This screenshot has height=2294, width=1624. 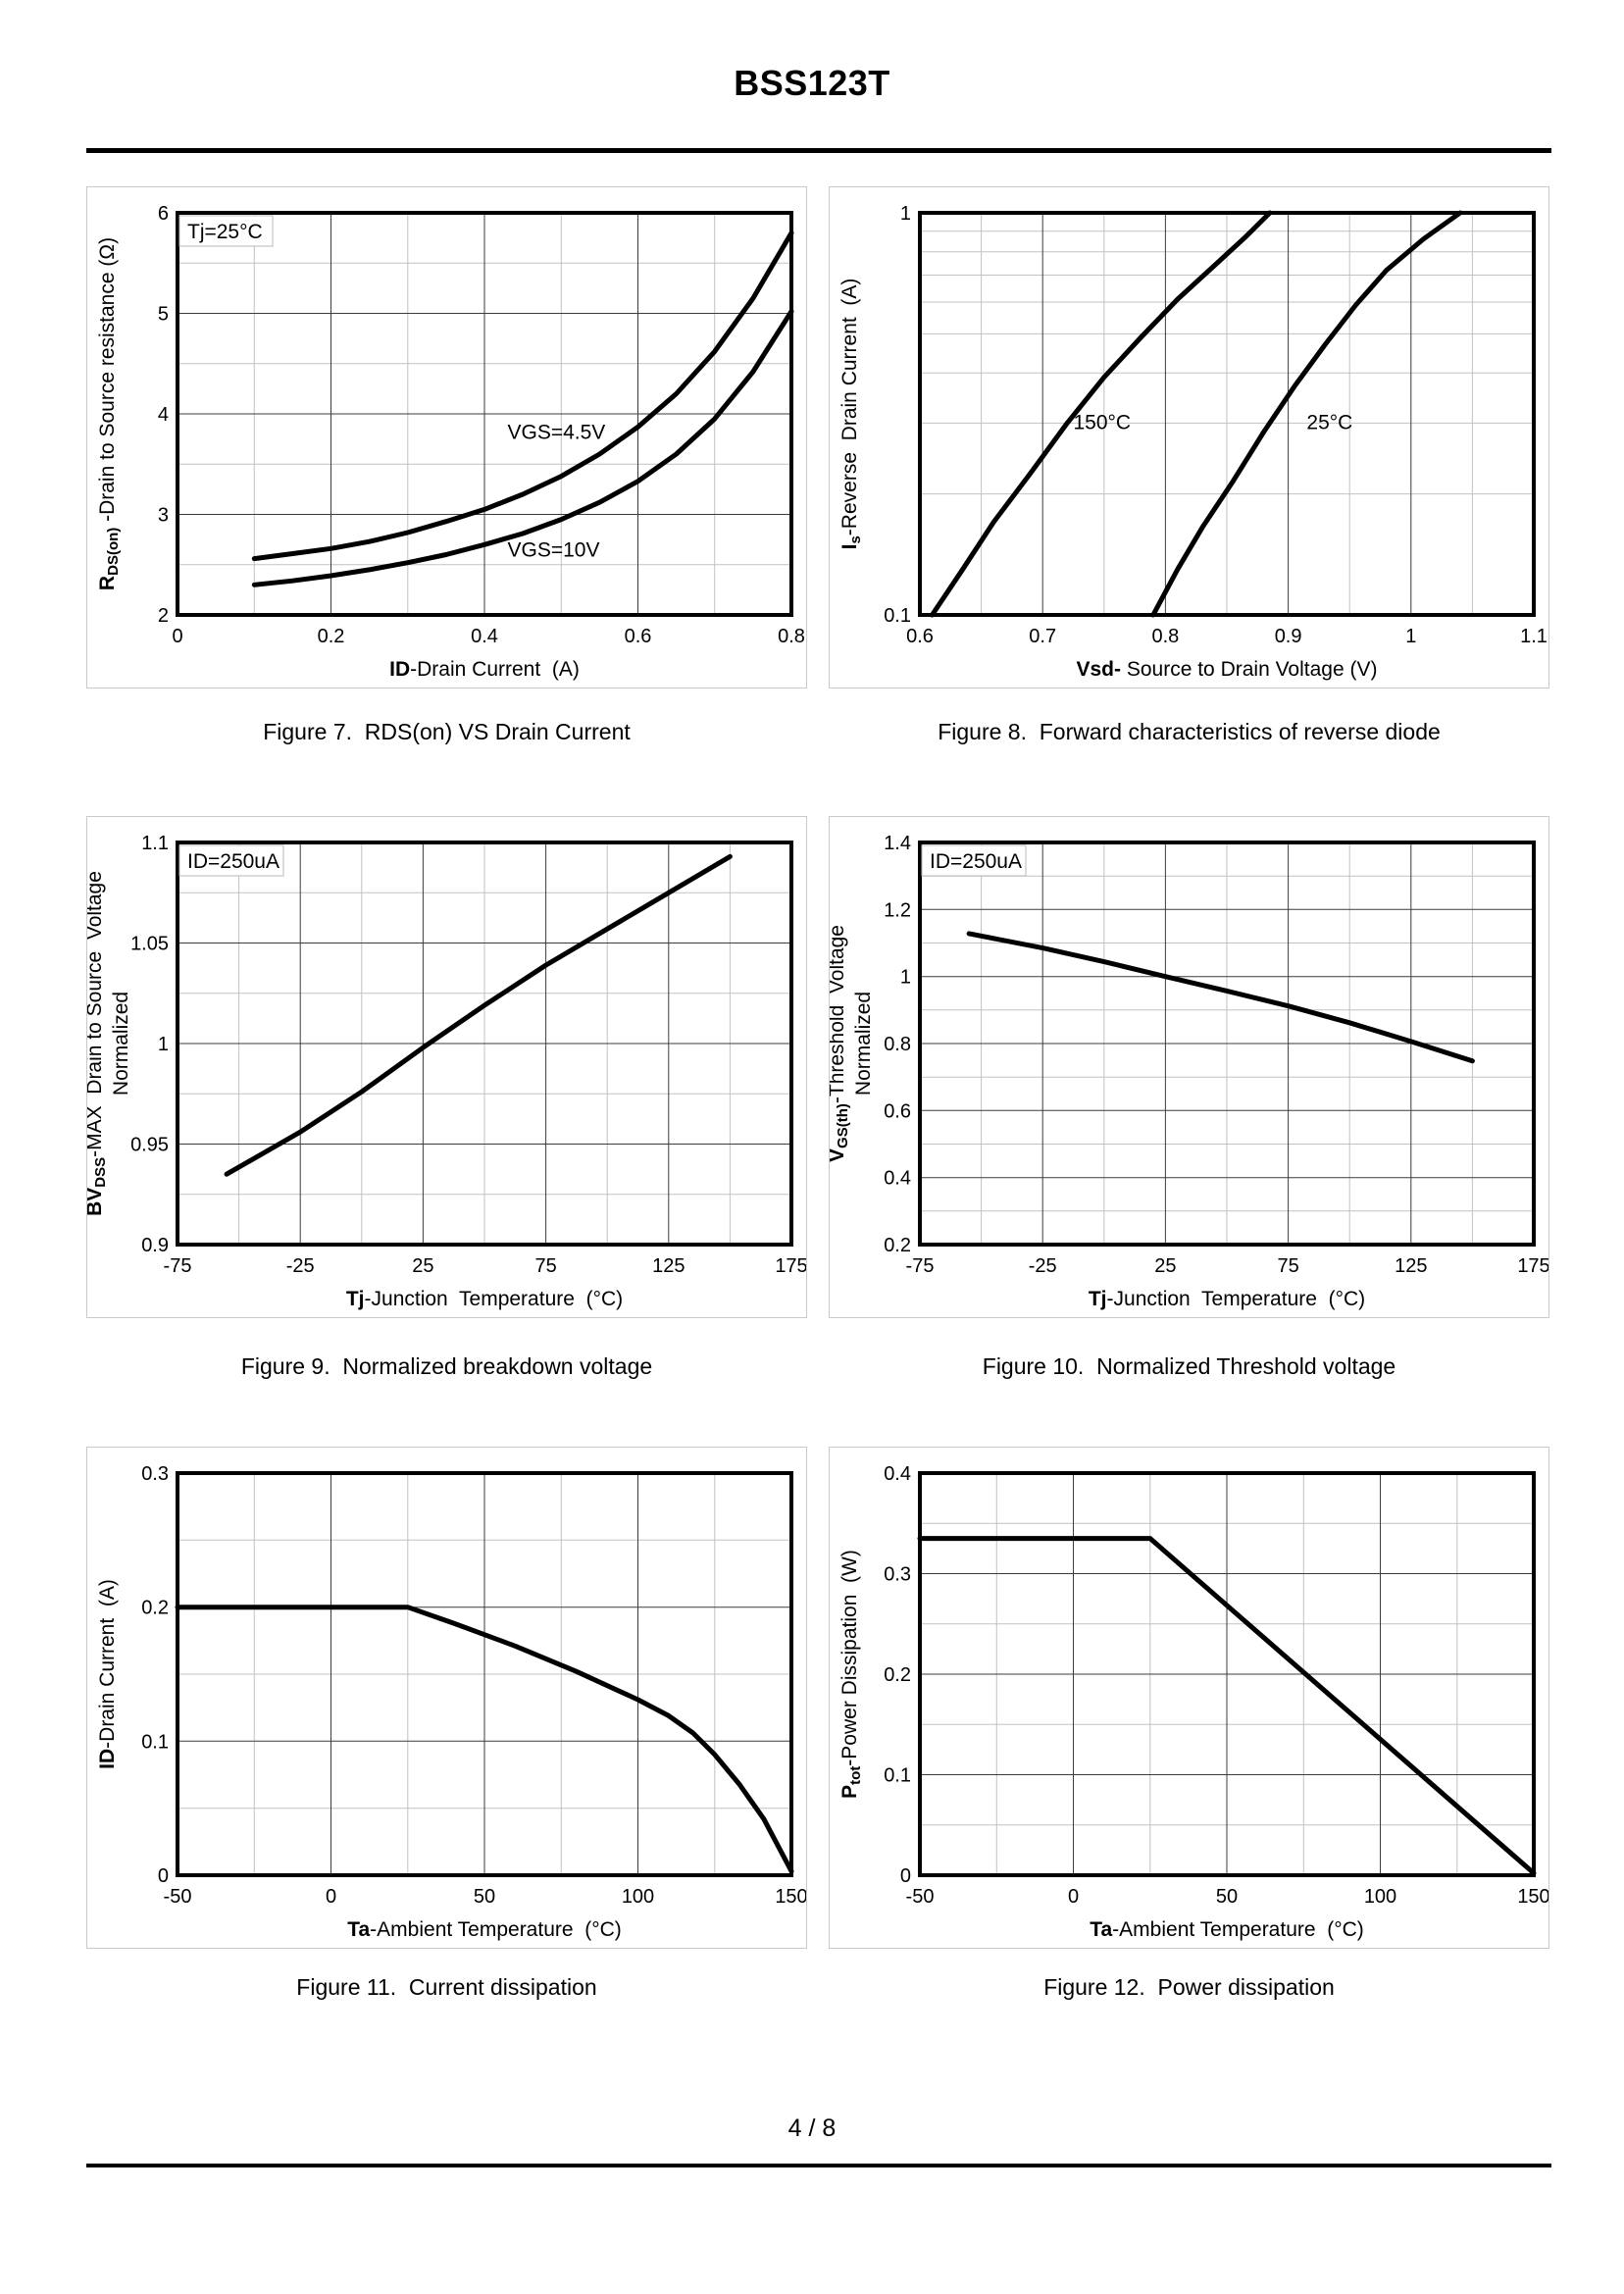 I want to click on x-tick-label: 175, so click(x=1532, y=1266).